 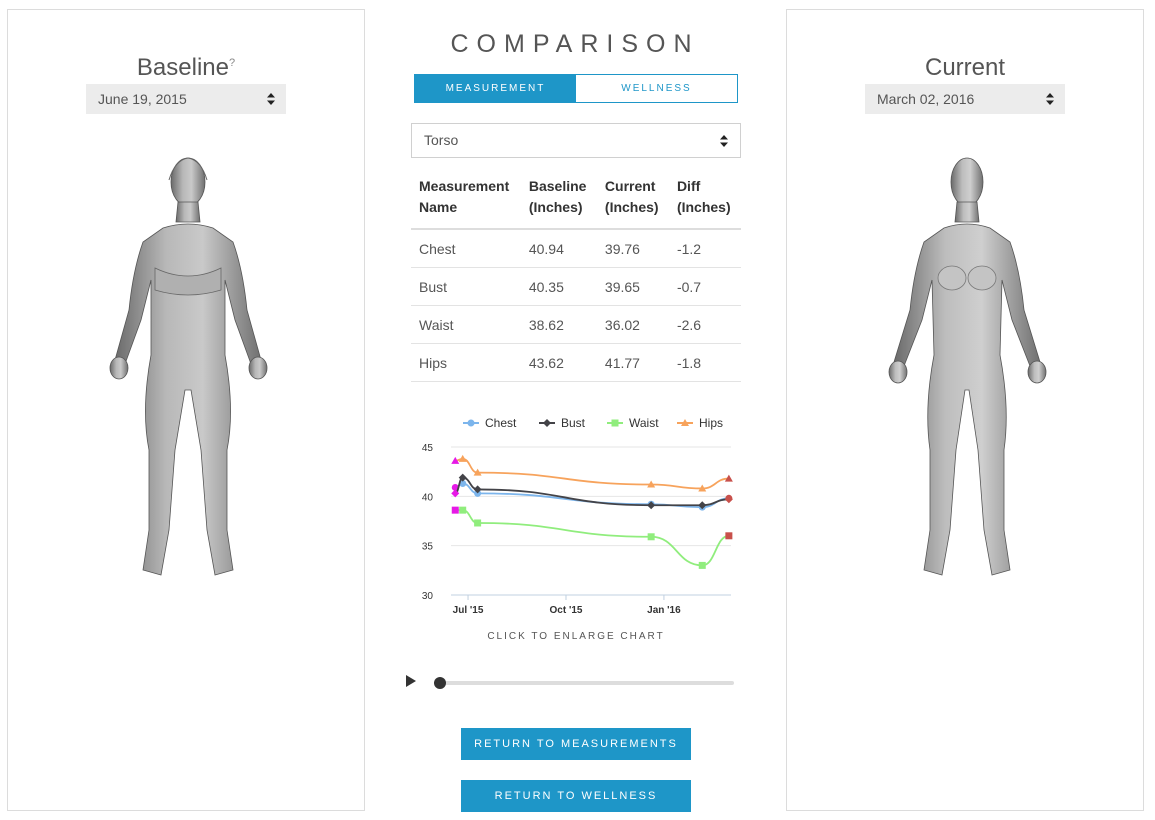 I want to click on table-cell: -1.8, so click(x=704, y=362).